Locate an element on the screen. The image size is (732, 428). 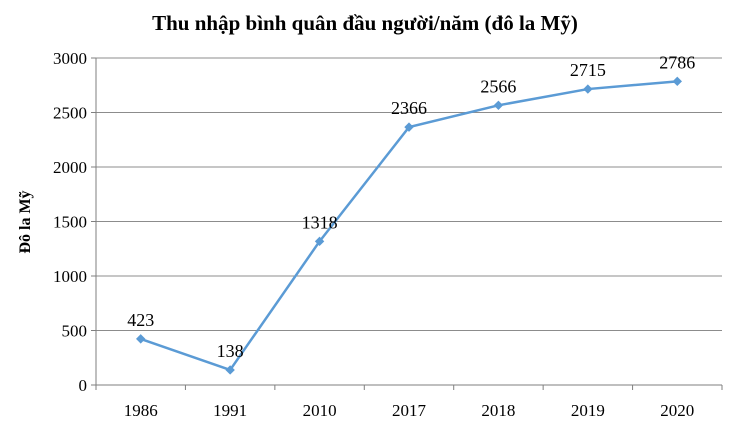
data-label: 423 is located at coordinates (140, 320).